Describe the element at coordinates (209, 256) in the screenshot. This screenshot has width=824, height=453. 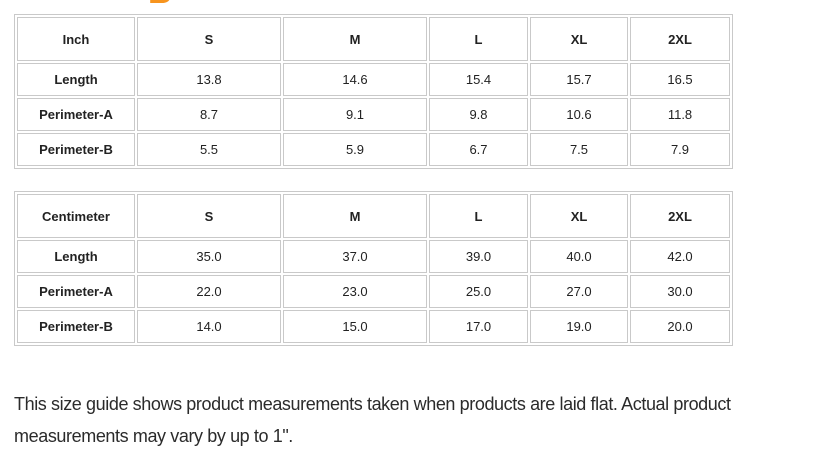
I see `value-cell: 35.0` at that location.